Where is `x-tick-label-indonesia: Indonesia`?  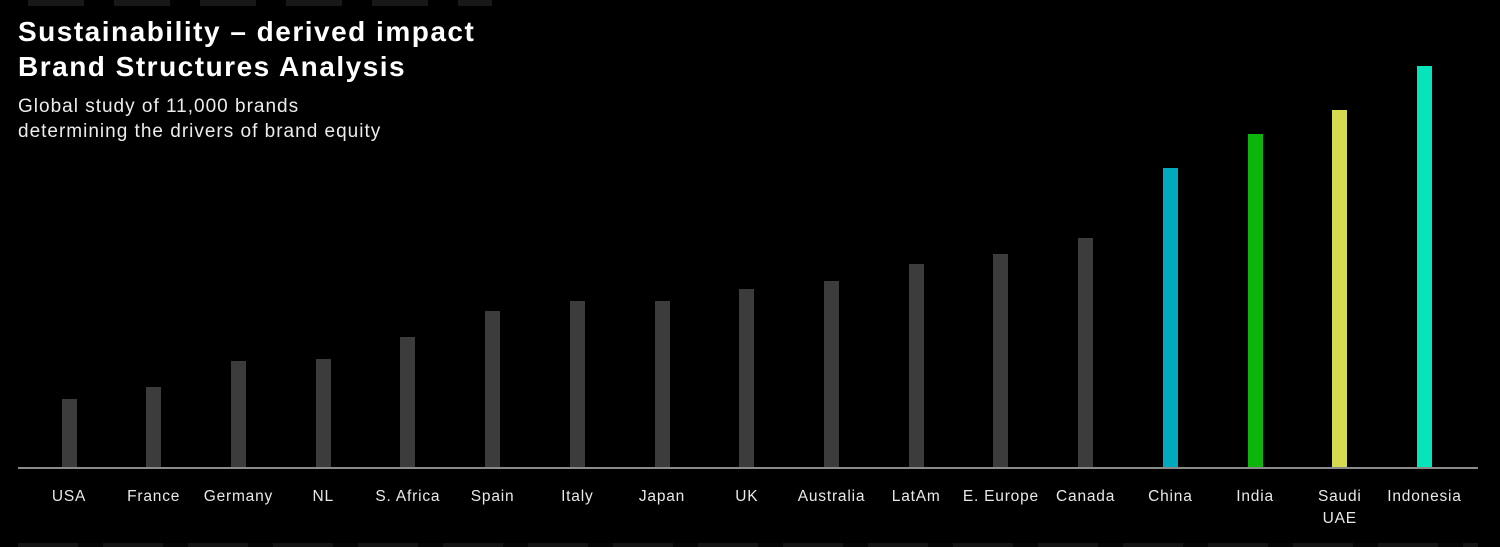
x-tick-label-indonesia: Indonesia is located at coordinates (1424, 496).